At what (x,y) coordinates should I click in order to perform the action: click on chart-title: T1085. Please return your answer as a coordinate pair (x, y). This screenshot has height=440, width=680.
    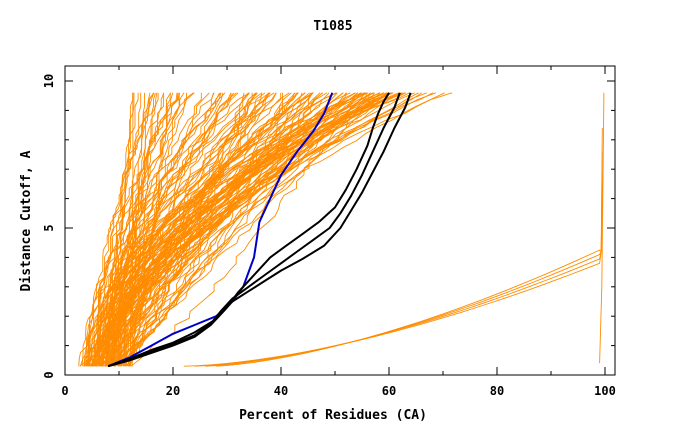
    Looking at the image, I should click on (332, 26).